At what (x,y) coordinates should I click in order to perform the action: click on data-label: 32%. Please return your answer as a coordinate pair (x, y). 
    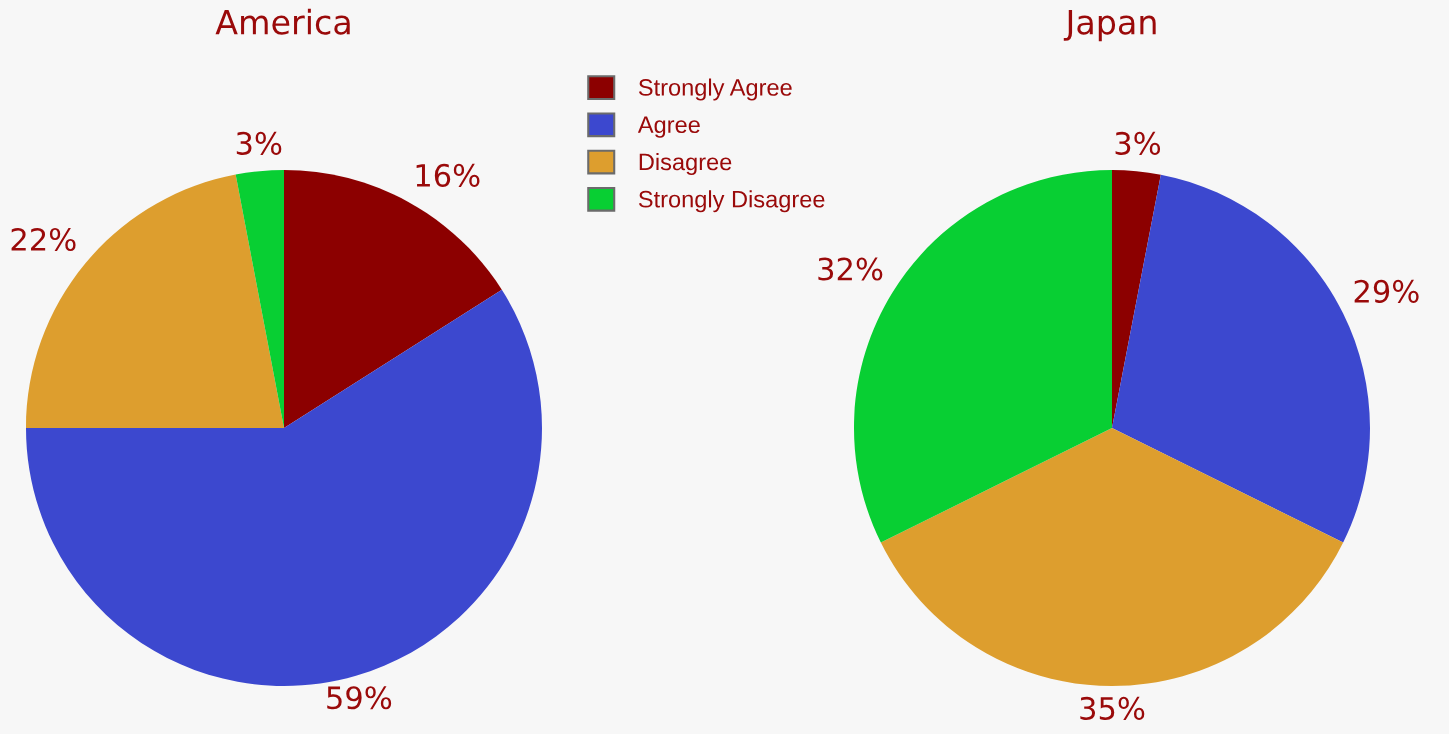
    Looking at the image, I should click on (850, 269).